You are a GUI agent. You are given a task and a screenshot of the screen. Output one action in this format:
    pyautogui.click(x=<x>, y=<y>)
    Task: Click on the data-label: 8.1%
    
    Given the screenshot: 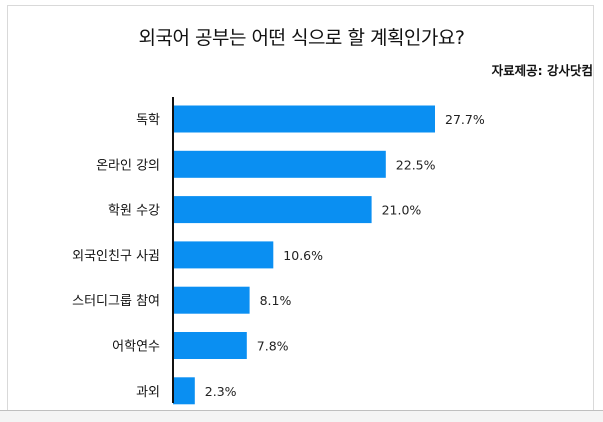 What is the action you would take?
    pyautogui.click(x=276, y=300)
    